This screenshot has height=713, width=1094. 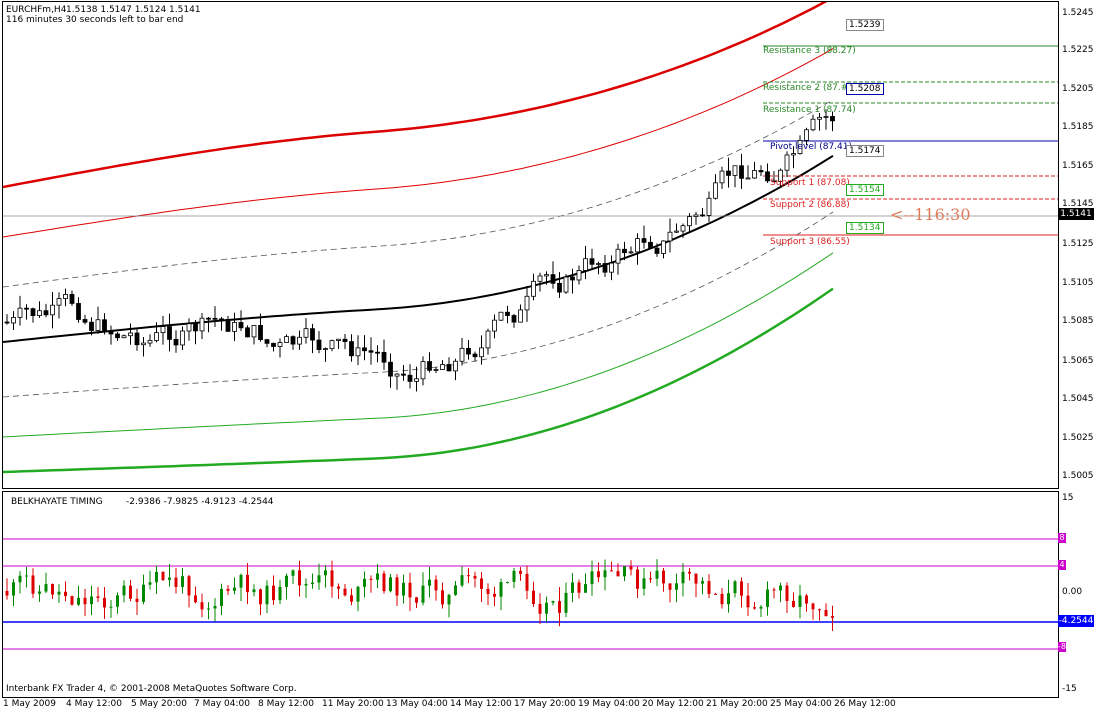 I want to click on price-axis-label: 1.5245, so click(x=1078, y=13).